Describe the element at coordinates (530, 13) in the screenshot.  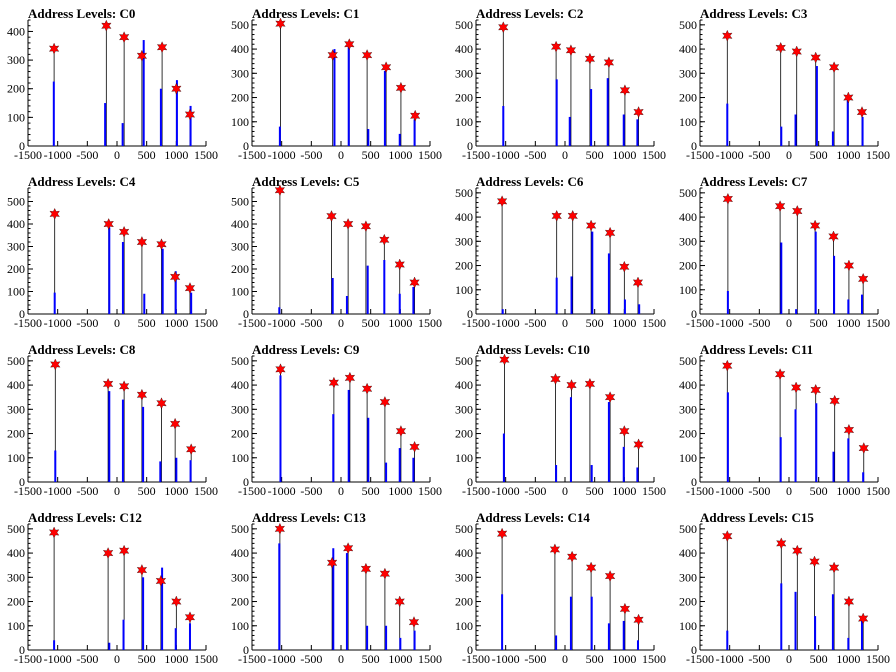
I see `chart-title: Address Levels: C2` at that location.